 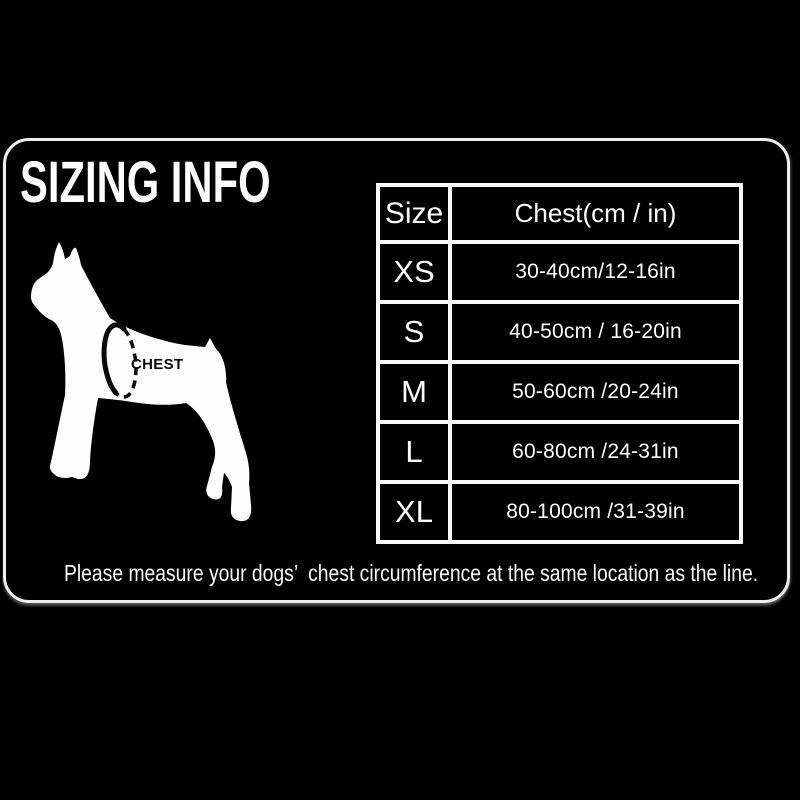 I want to click on size-column-header: Size, so click(x=414, y=213).